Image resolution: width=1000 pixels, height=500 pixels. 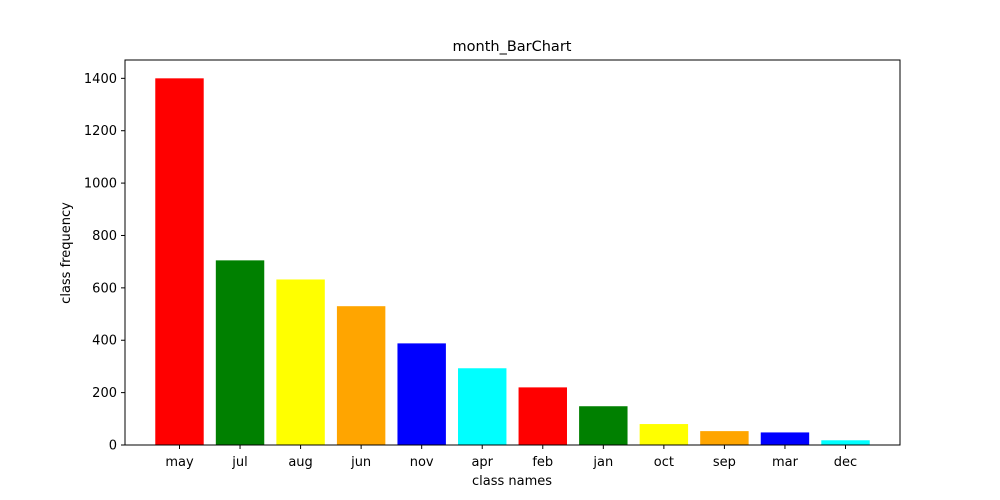 What do you see at coordinates (542, 462) in the screenshot?
I see `x-tick-label: feb` at bounding box center [542, 462].